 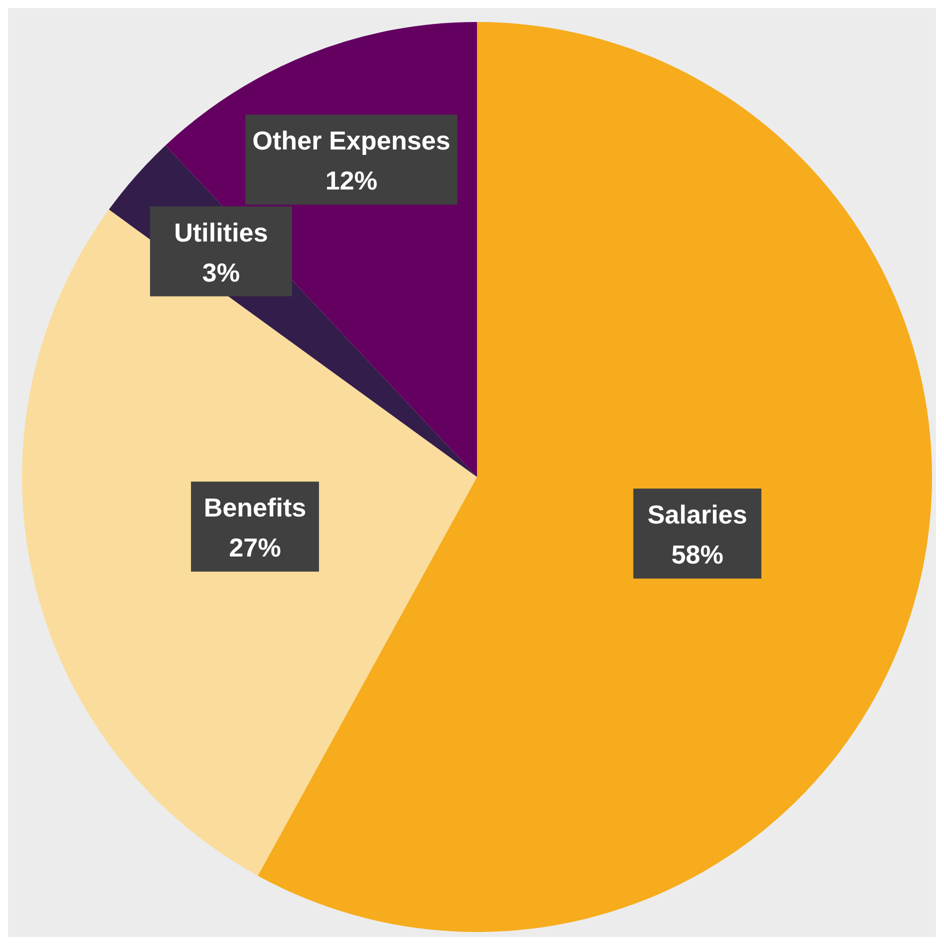 I want to click on slice-label: Benefits, so click(x=255, y=507).